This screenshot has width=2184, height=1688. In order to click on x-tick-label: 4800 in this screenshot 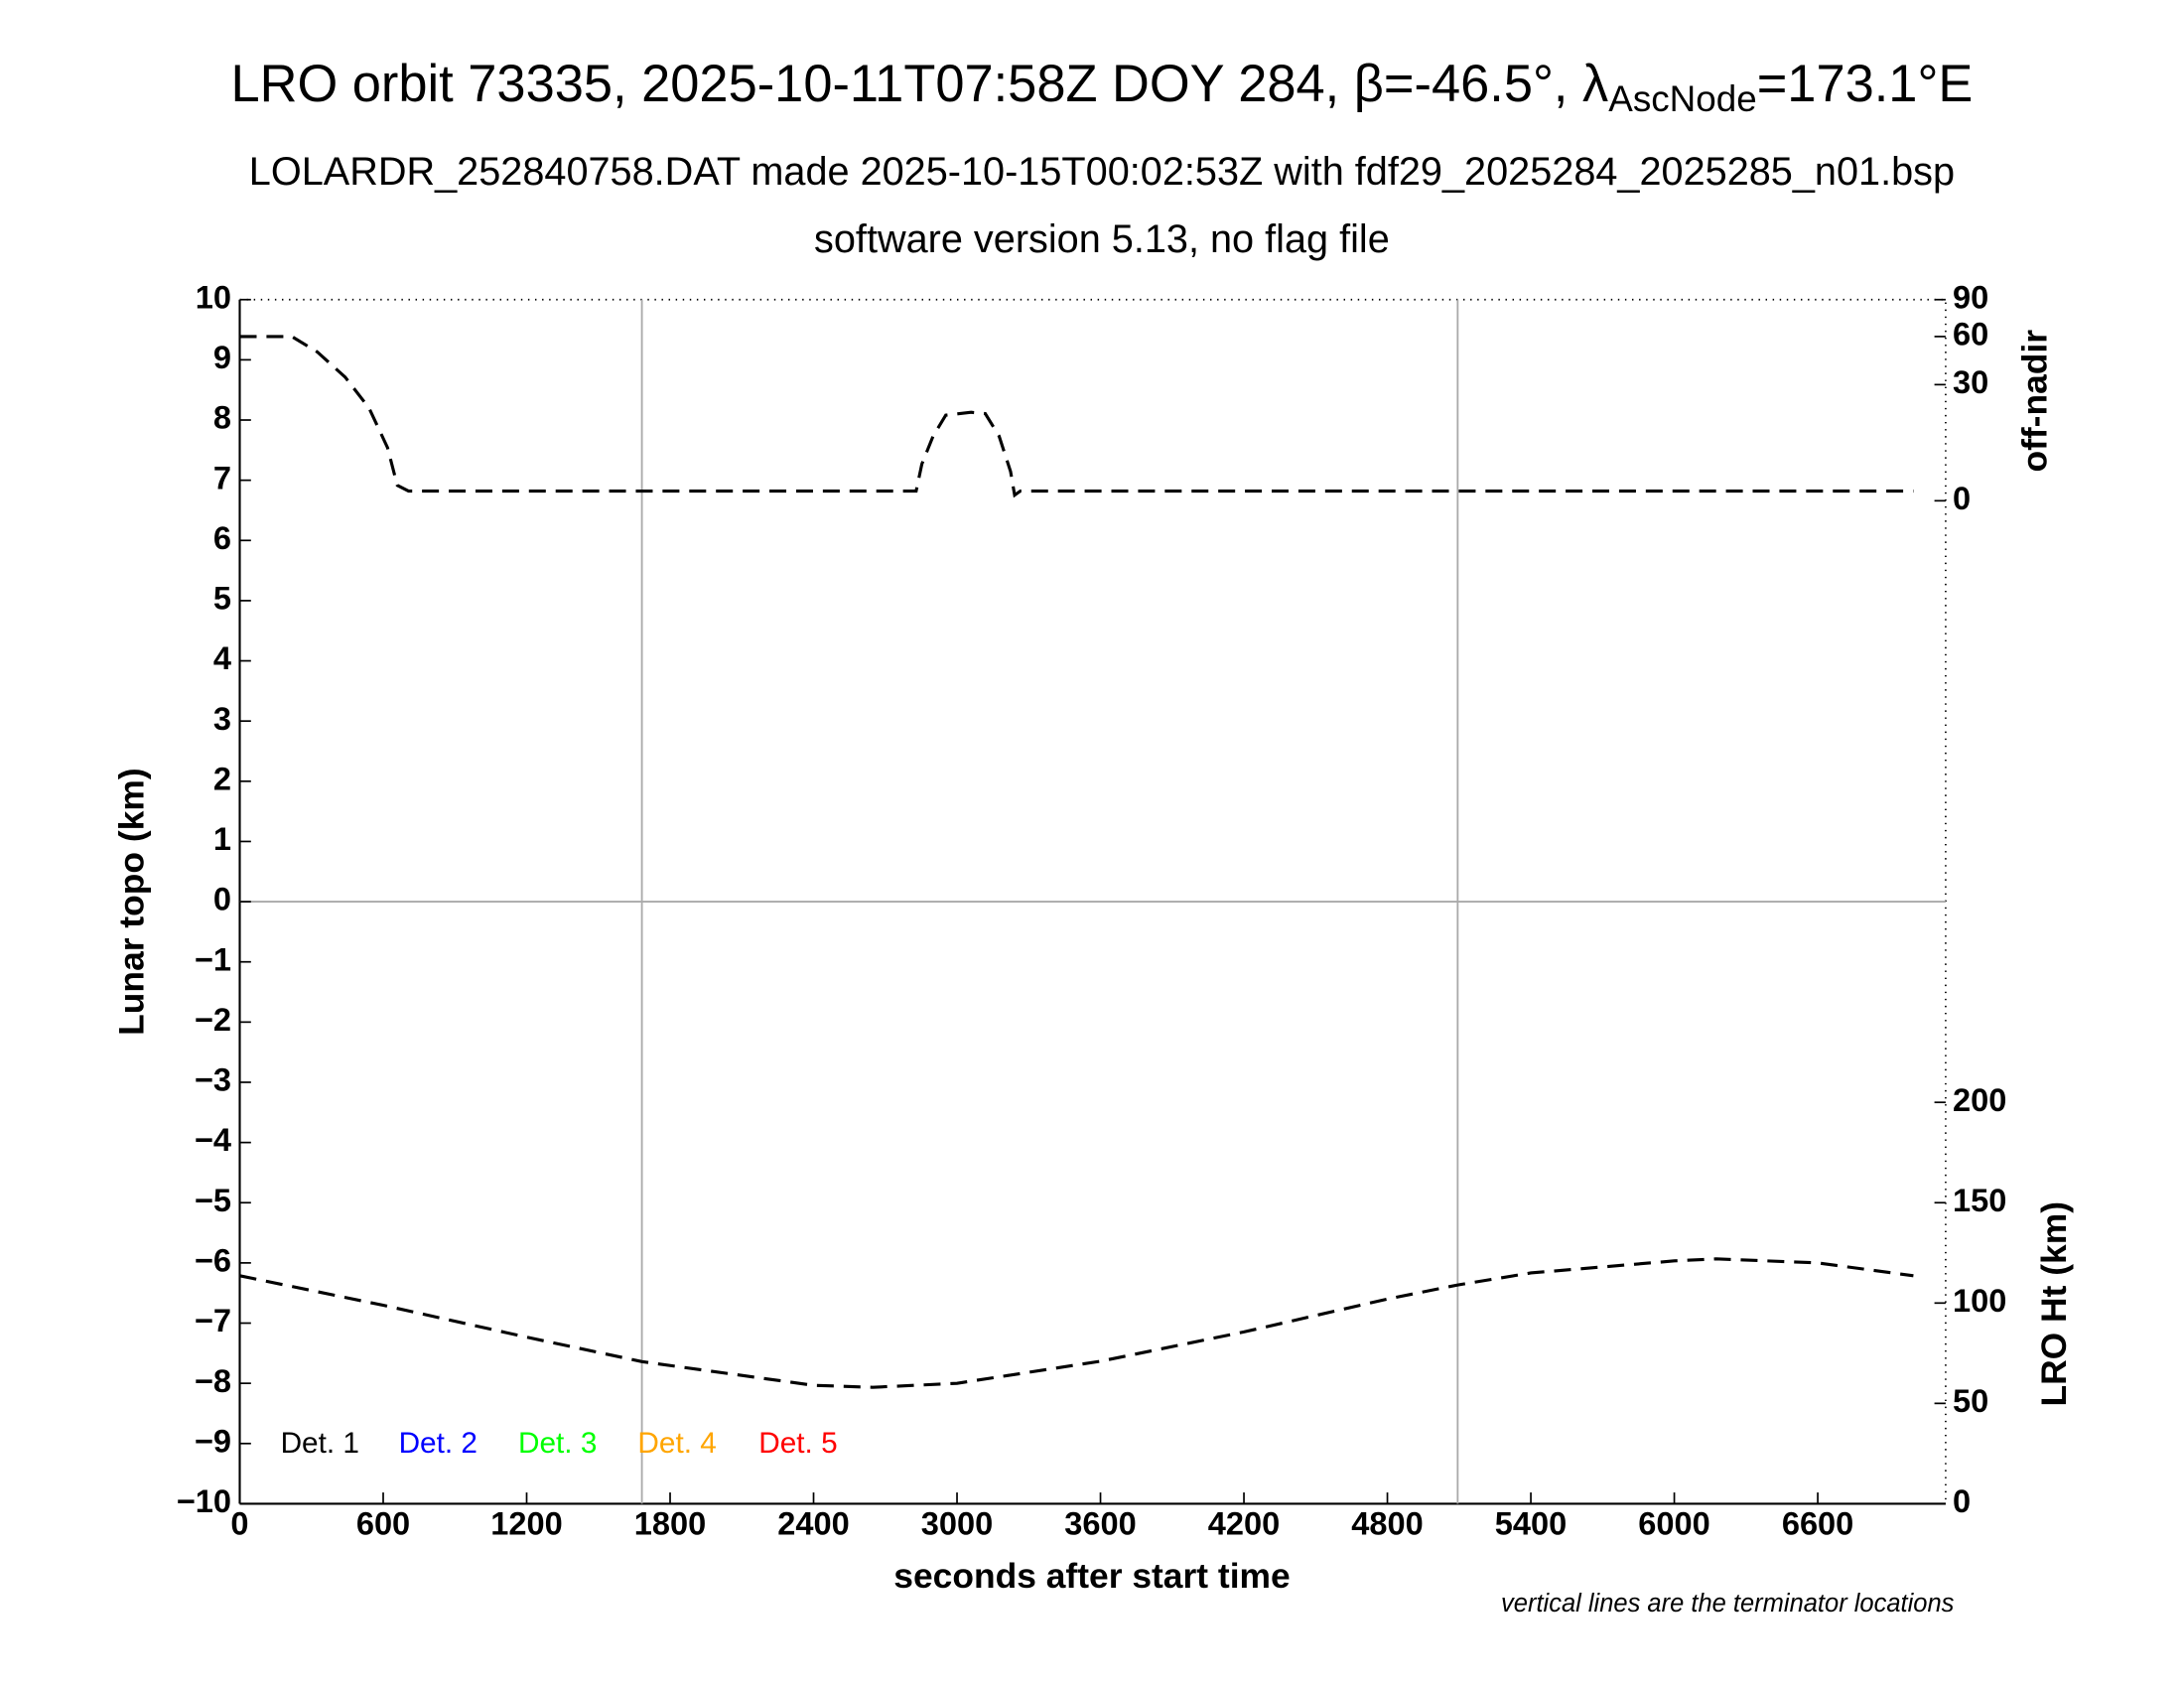, I will do `click(1387, 1524)`.